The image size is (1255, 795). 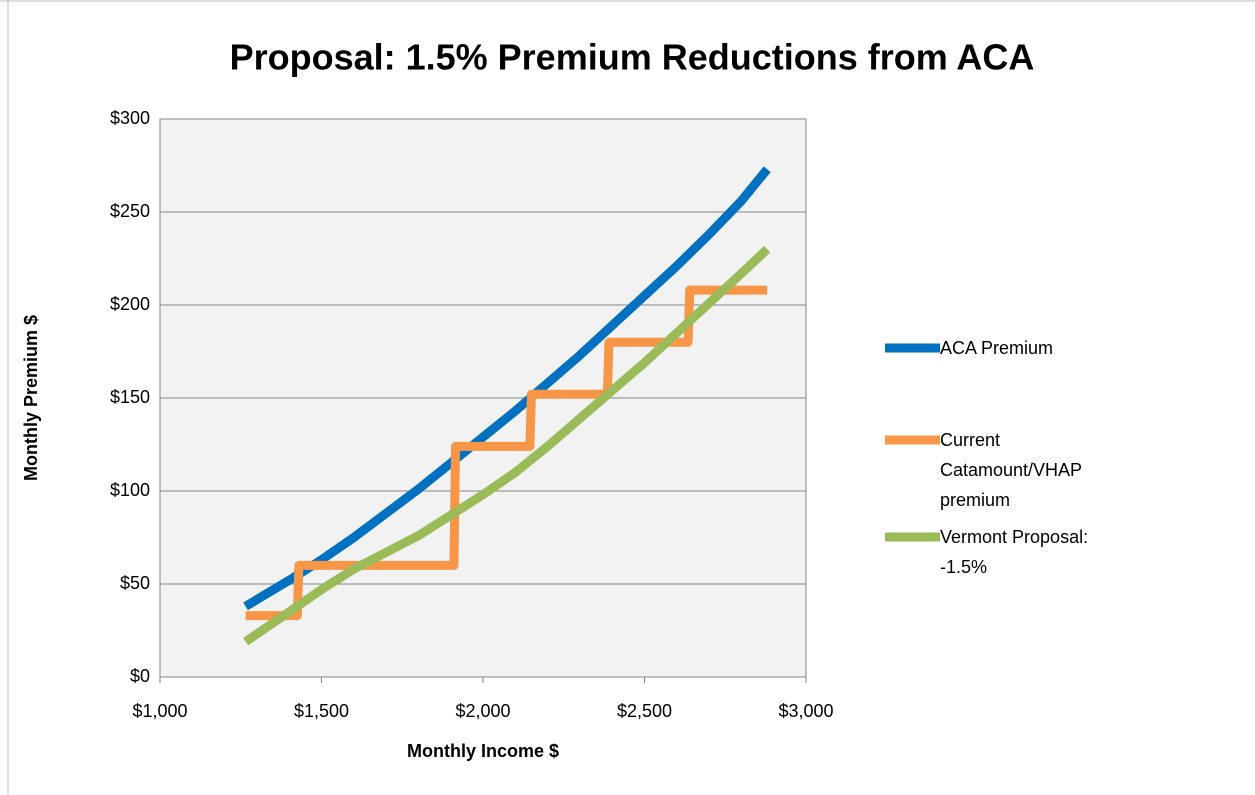 I want to click on x-tick-label: $1,500, so click(x=321, y=711).